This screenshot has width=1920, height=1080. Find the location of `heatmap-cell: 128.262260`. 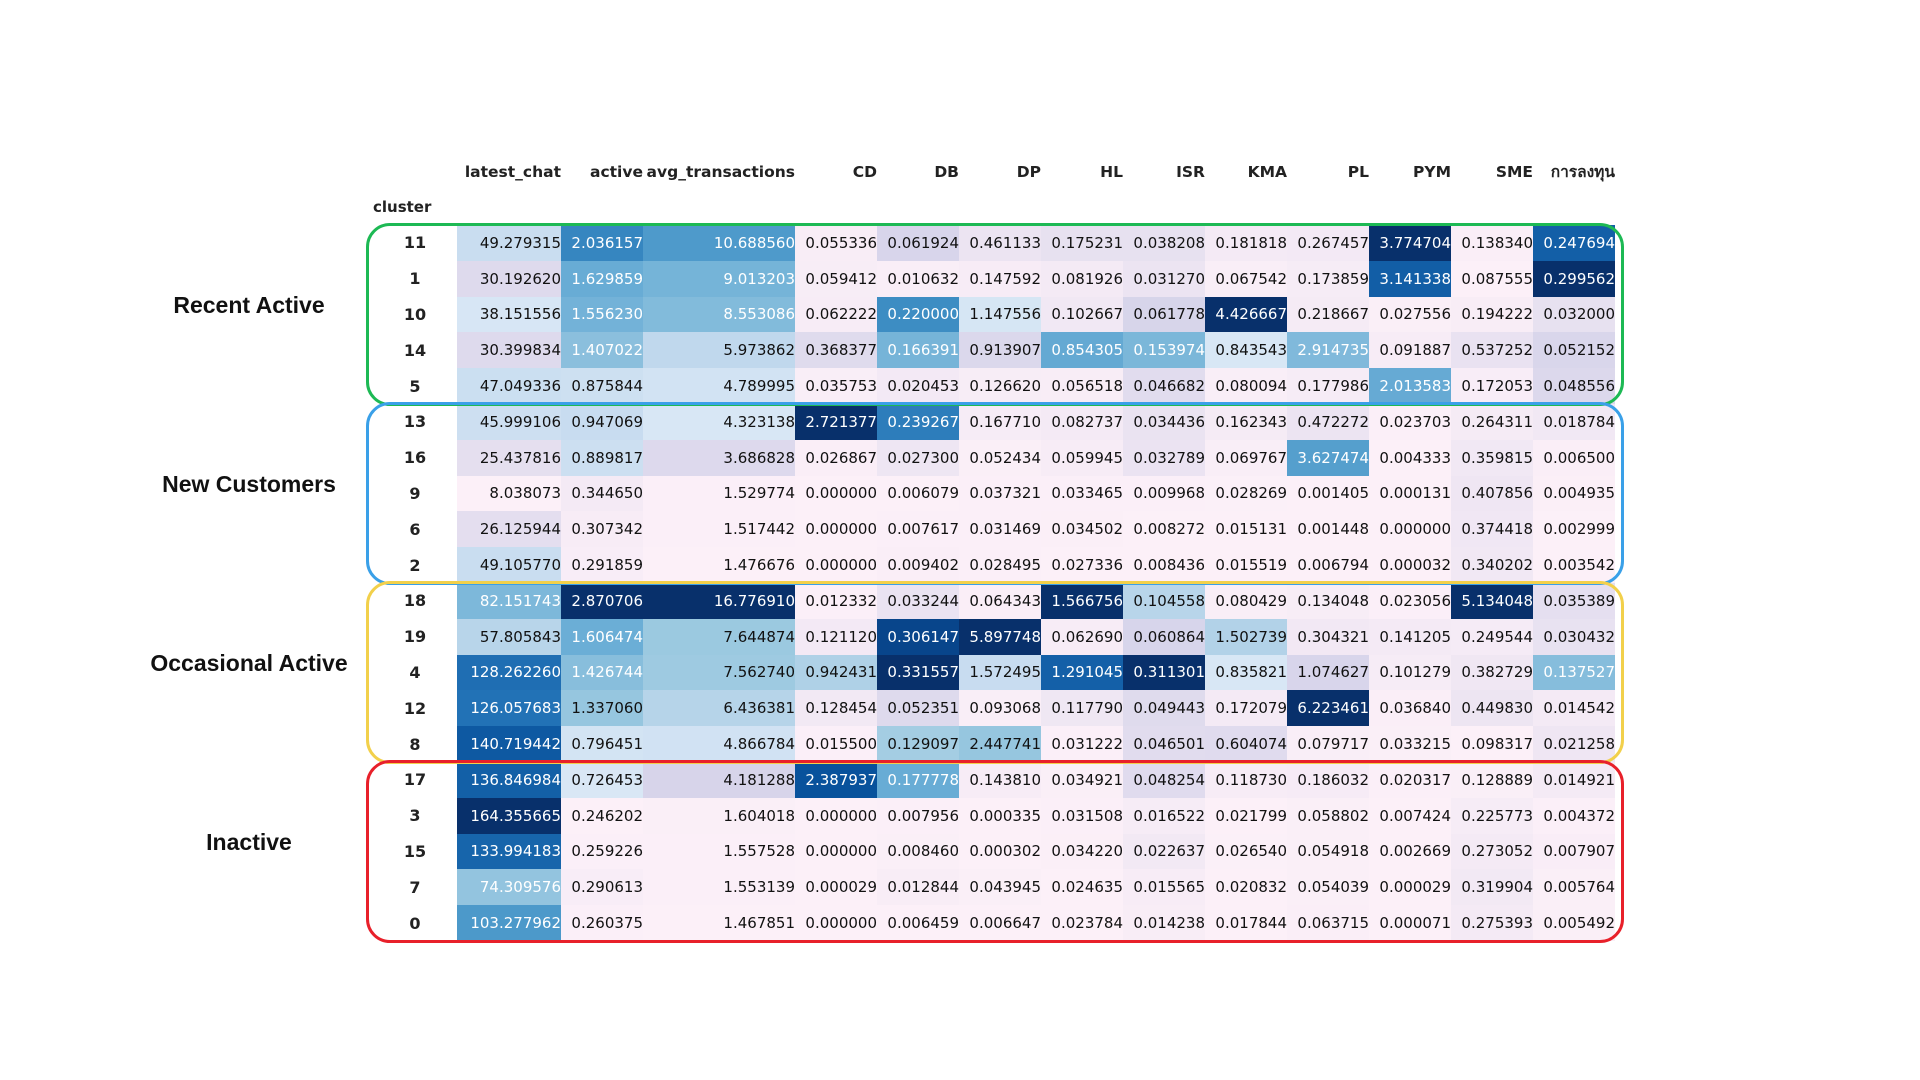

heatmap-cell: 128.262260 is located at coordinates (509, 672).